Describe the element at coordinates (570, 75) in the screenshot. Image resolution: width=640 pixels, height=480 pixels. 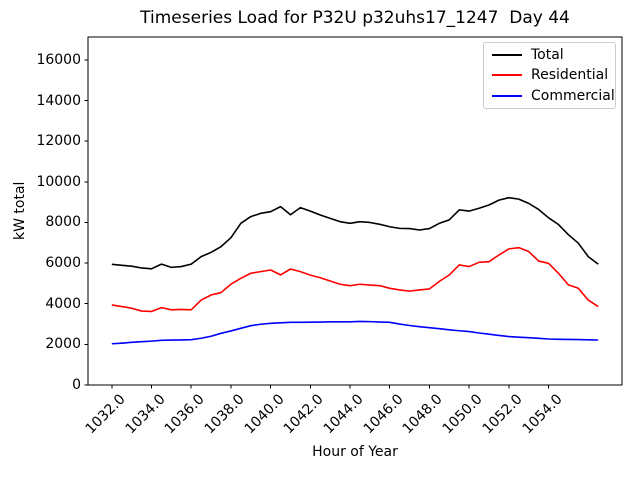
I see `legend-label-residential: Residential` at that location.